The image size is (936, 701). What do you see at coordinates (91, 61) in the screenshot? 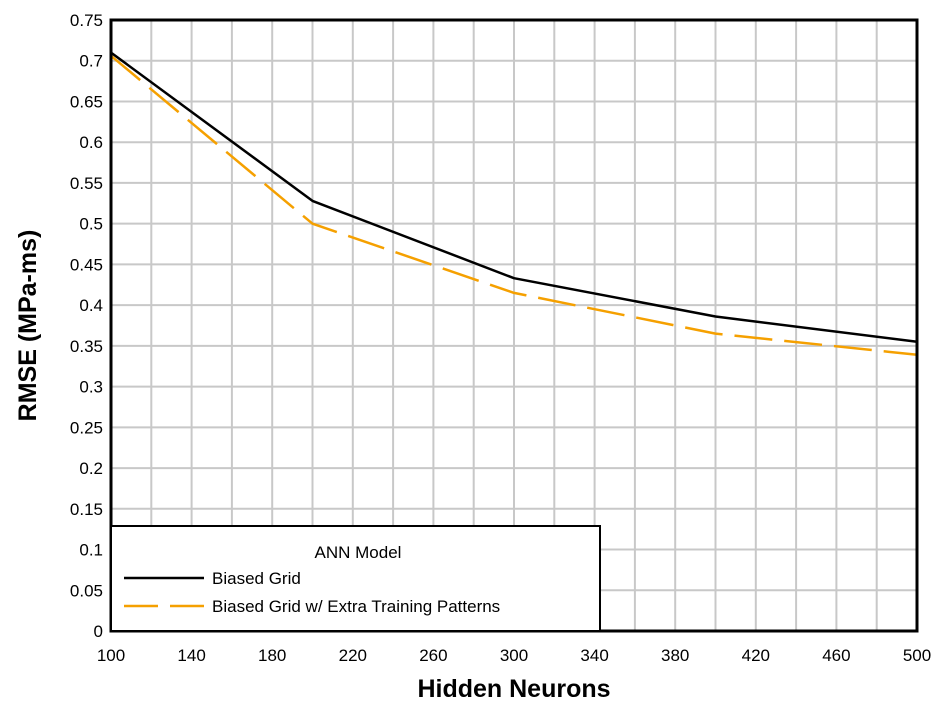
I see `y-tick-label: 0.7` at bounding box center [91, 61].